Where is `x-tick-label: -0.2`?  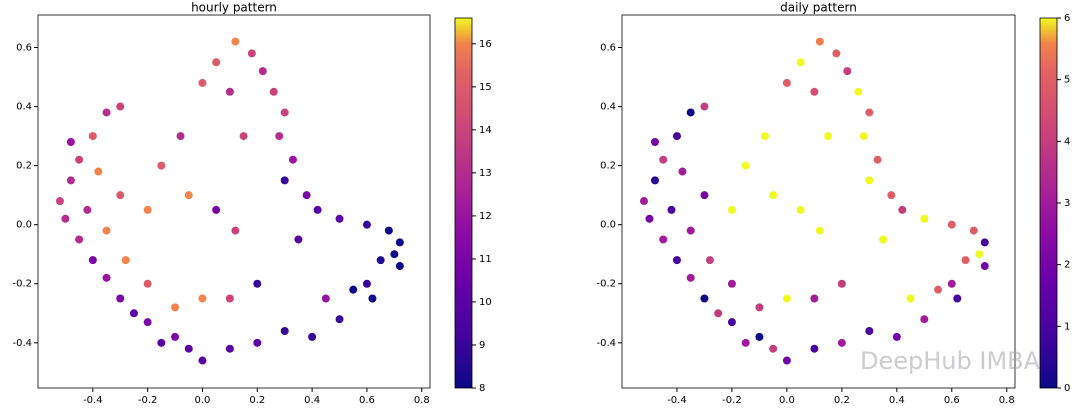
x-tick-label: -0.2 is located at coordinates (148, 400).